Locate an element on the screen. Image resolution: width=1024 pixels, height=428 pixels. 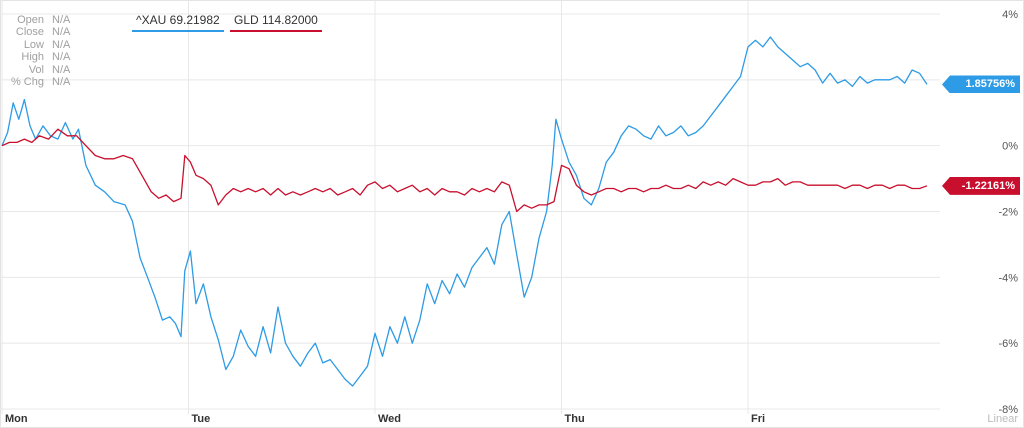
legend-label: GLD 114.82000 is located at coordinates (276, 20).